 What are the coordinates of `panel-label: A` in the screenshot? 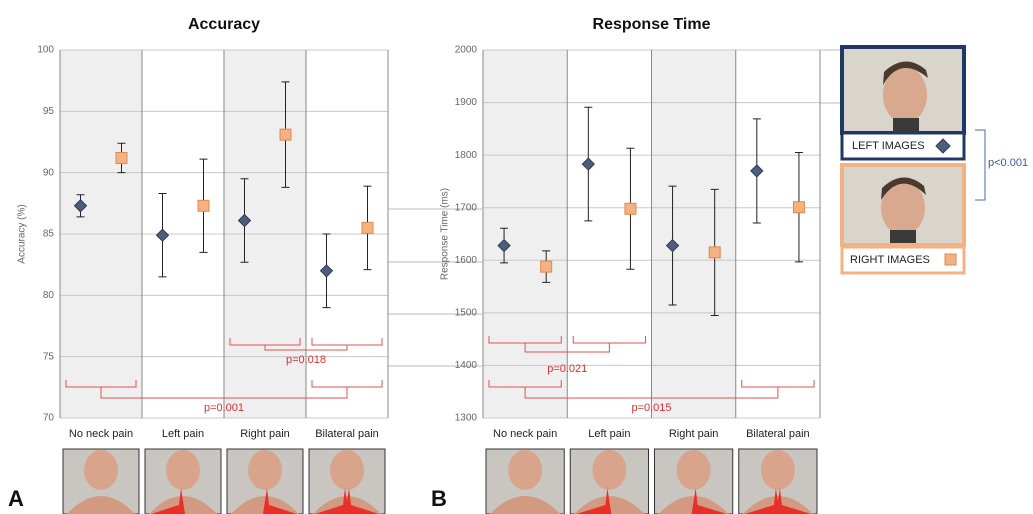 It's located at (16, 498).